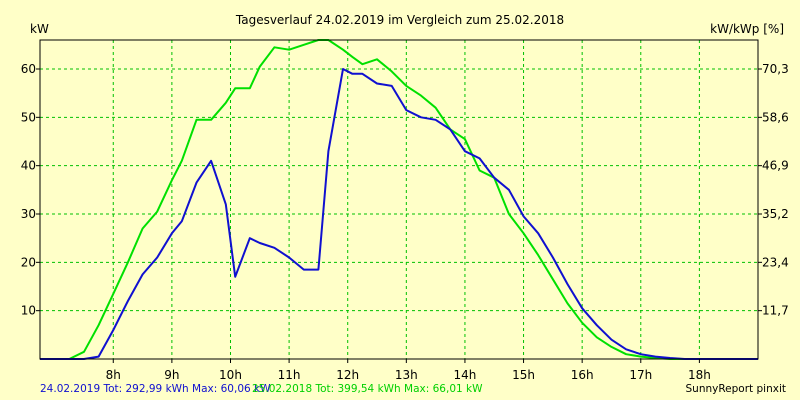  What do you see at coordinates (113, 375) in the screenshot?
I see `x-tick-label: 8h` at bounding box center [113, 375].